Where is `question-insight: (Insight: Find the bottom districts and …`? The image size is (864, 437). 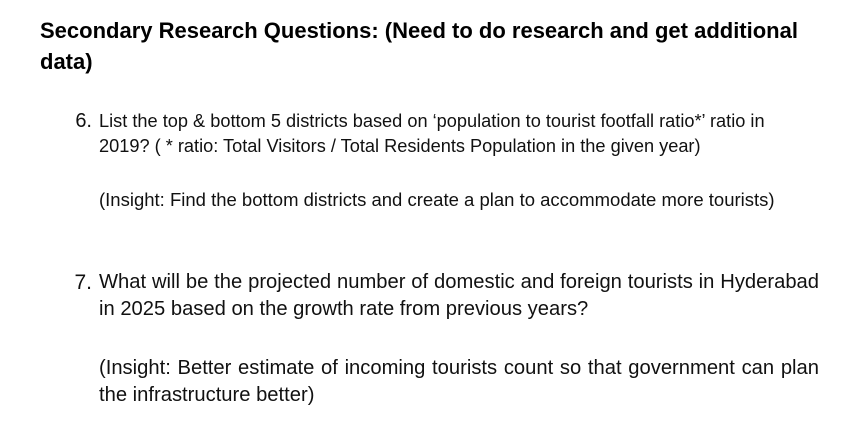
question-insight: (Insight: Find the bottom districts and … is located at coordinates (437, 199).